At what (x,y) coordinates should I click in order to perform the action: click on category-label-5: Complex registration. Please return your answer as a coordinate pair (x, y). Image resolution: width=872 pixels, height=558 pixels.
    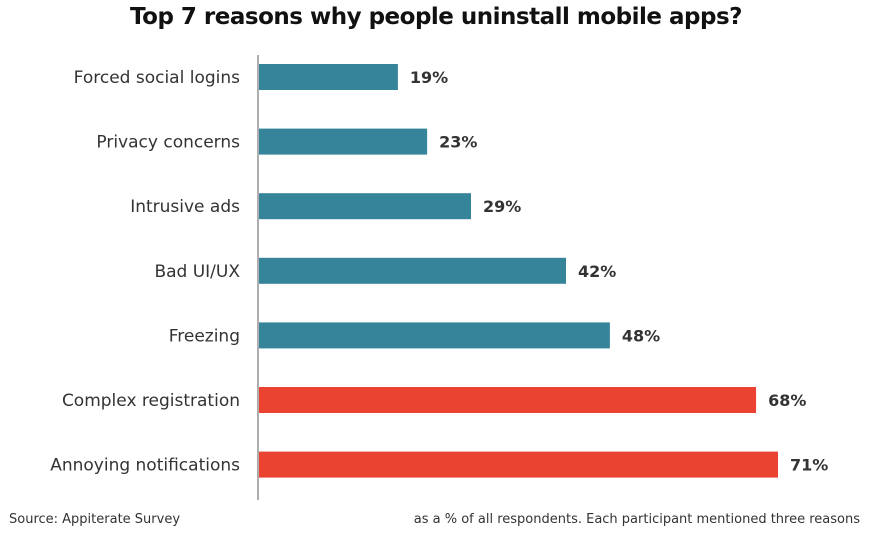
    Looking at the image, I should click on (151, 401).